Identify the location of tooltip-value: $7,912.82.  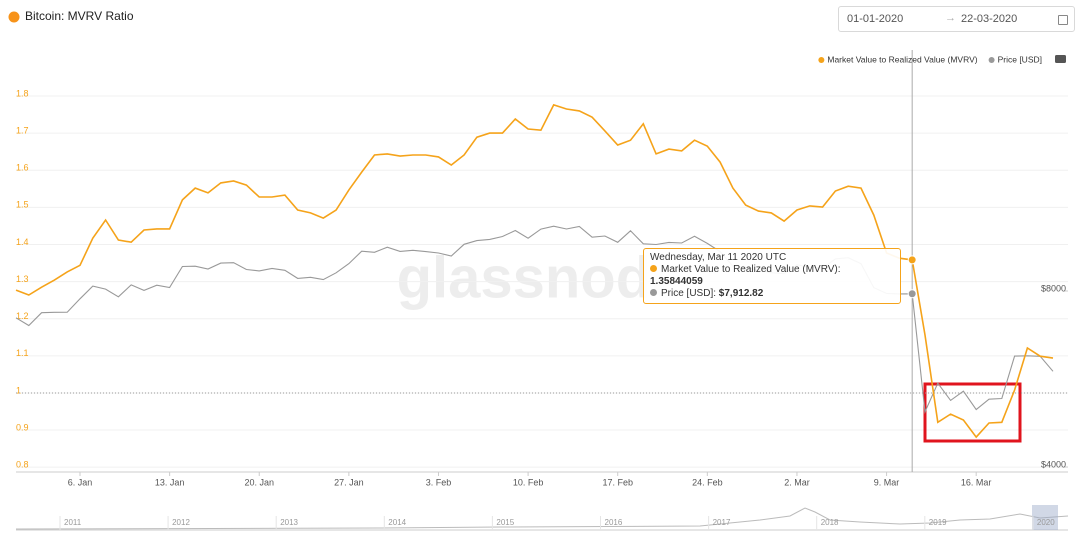
(741, 293).